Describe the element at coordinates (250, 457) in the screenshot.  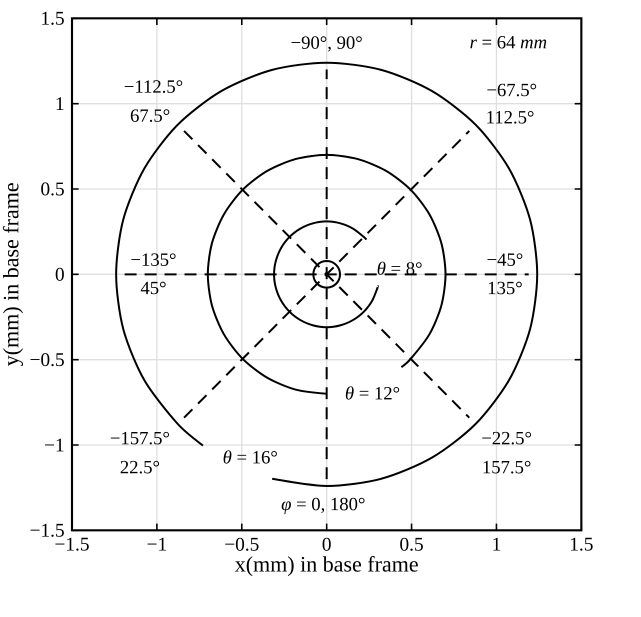
I see `annotation: θ = 16°` at that location.